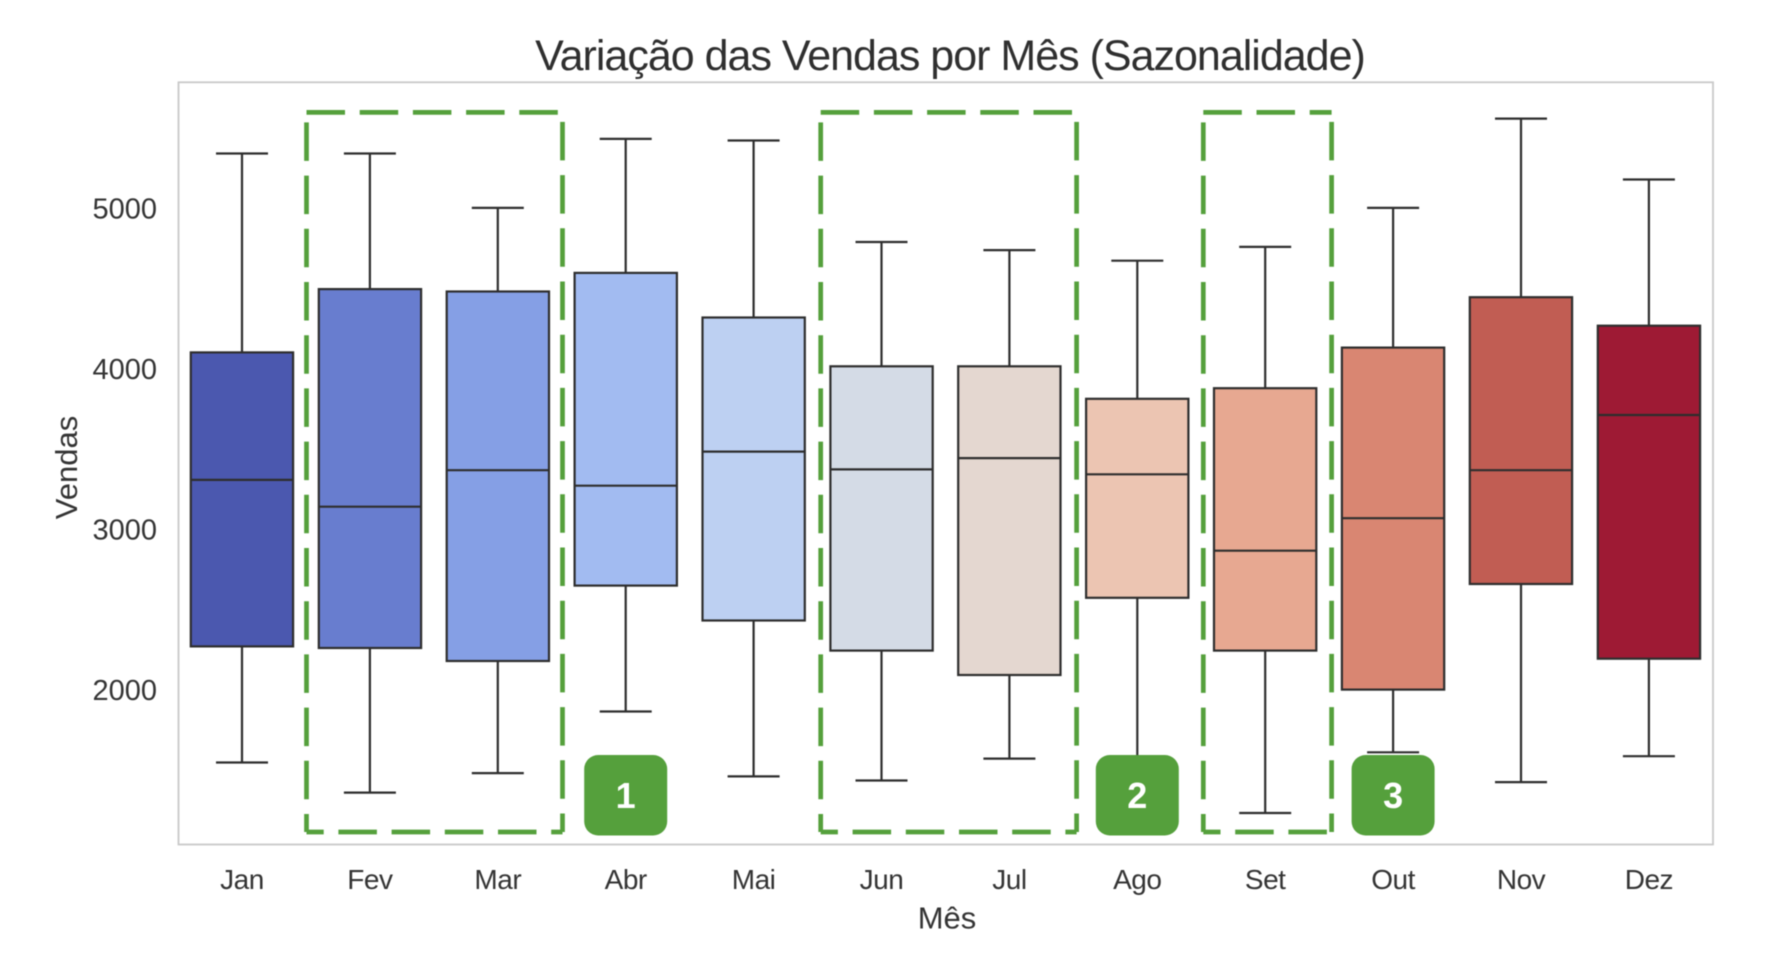 The width and height of the screenshot is (1782, 958). Describe the element at coordinates (1393, 879) in the screenshot. I see `svg-text: Out` at that location.